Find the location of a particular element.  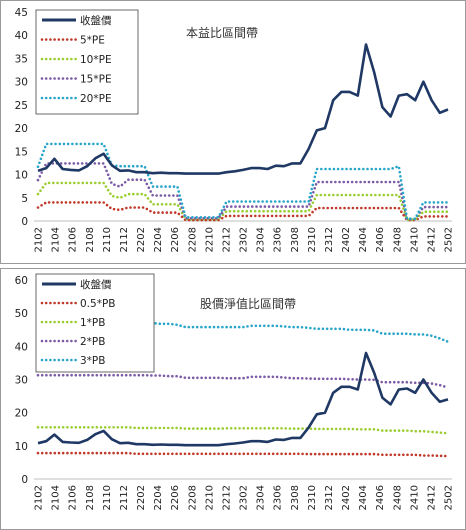

pb-legend-label: 1*PB is located at coordinates (92, 323).